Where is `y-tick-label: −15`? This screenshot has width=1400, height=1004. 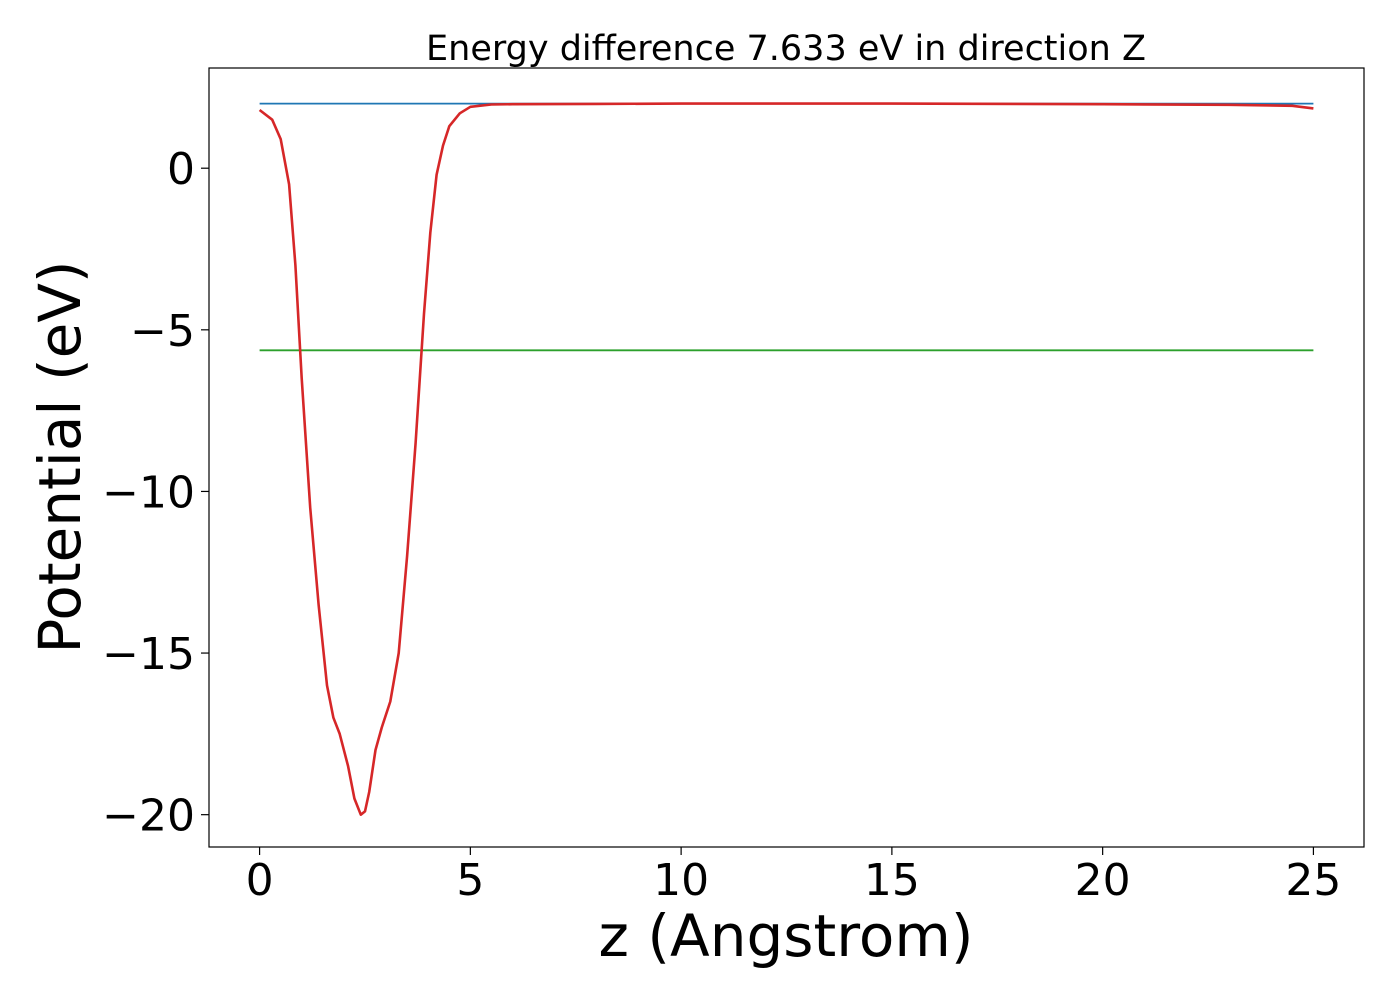 y-tick-label: −15 is located at coordinates (148, 654).